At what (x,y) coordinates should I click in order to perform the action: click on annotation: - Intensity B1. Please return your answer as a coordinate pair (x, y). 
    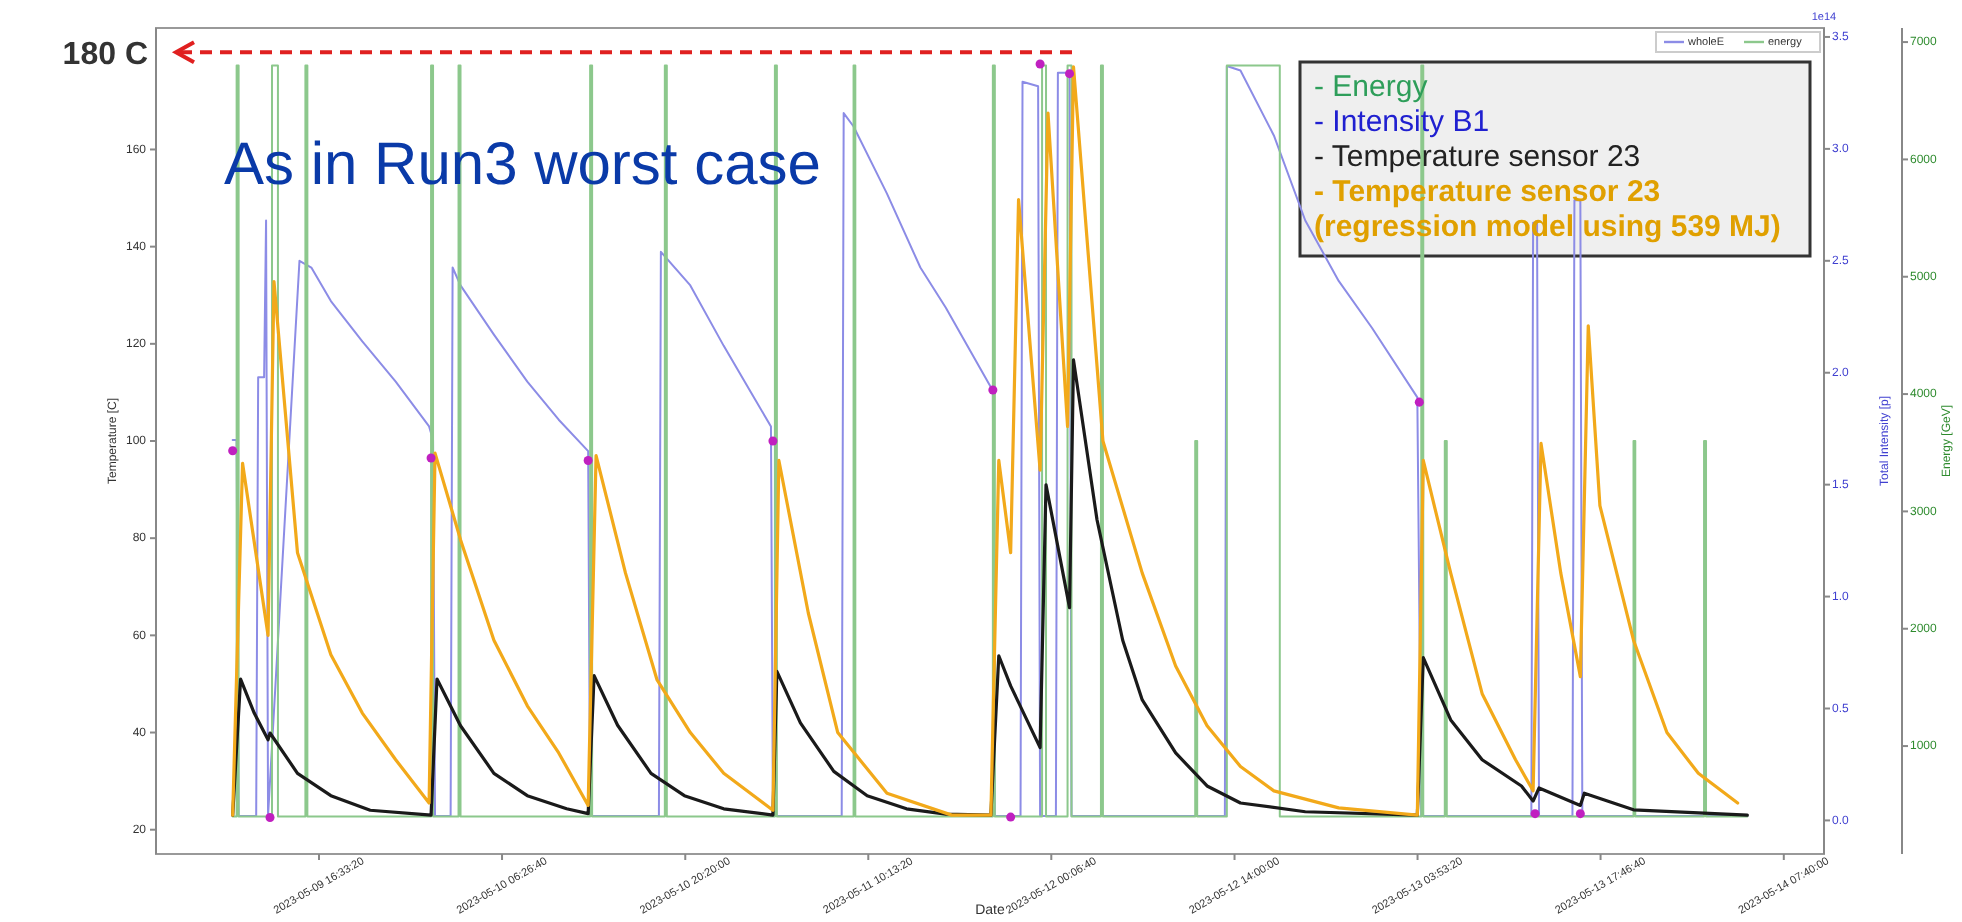
    Looking at the image, I should click on (1402, 122).